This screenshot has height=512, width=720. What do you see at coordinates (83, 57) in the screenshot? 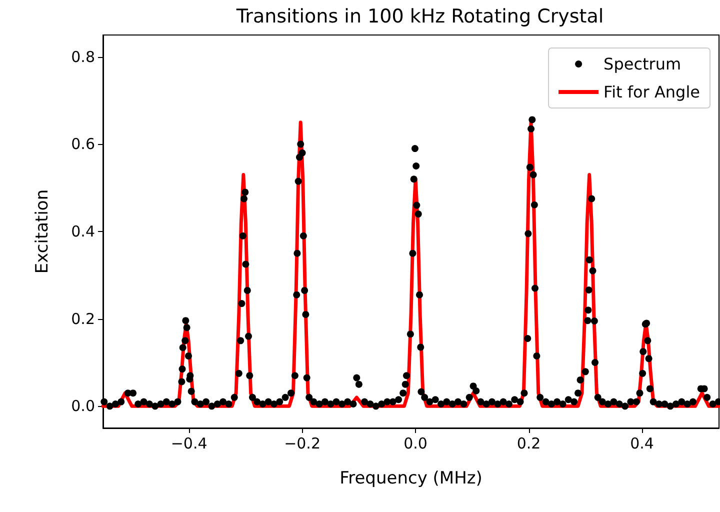
I see `y-tick-label: 0.8` at bounding box center [83, 57].